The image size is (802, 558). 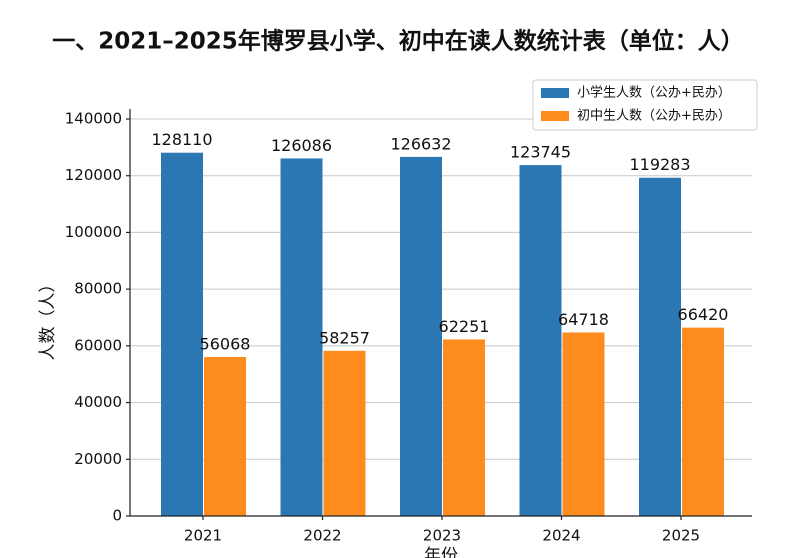 What do you see at coordinates (98, 402) in the screenshot?
I see `y-tick-label: 40000` at bounding box center [98, 402].